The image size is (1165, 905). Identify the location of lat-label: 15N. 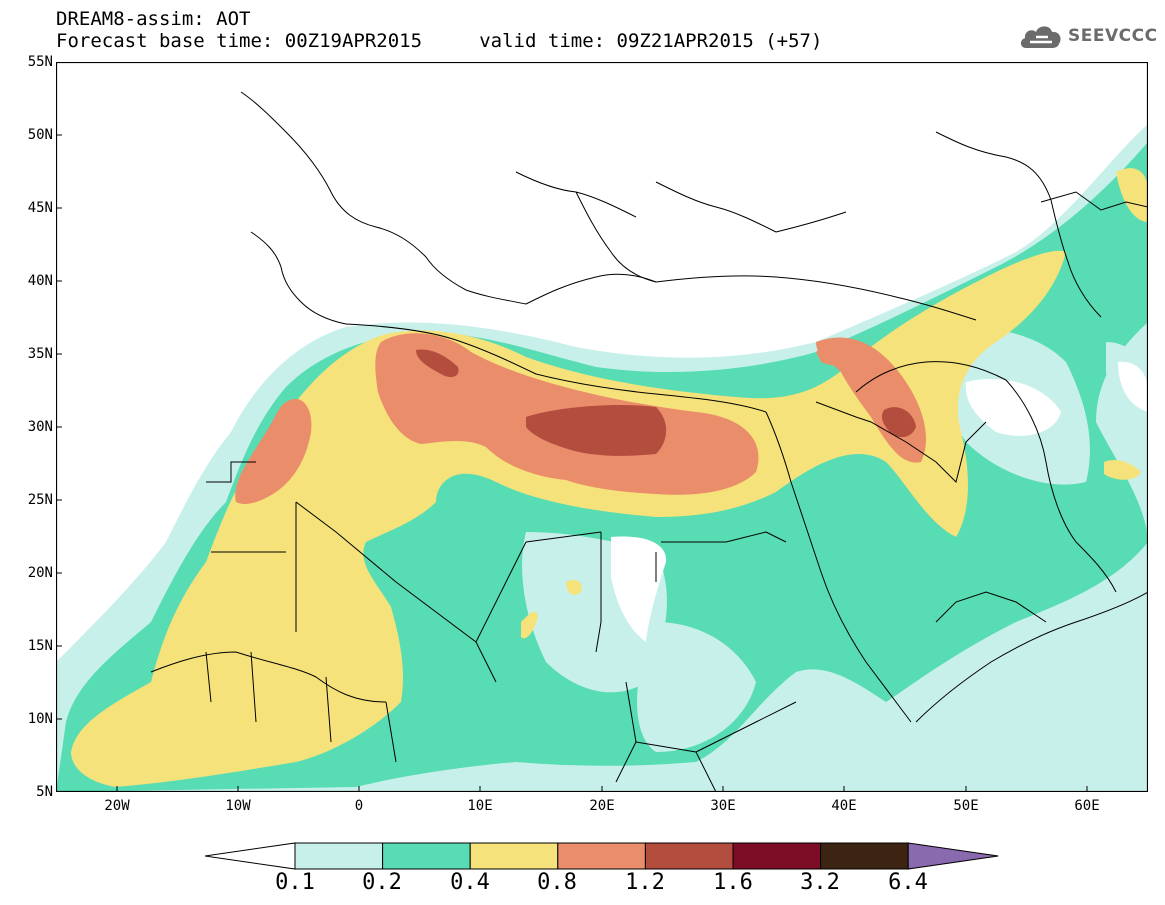
(40, 646).